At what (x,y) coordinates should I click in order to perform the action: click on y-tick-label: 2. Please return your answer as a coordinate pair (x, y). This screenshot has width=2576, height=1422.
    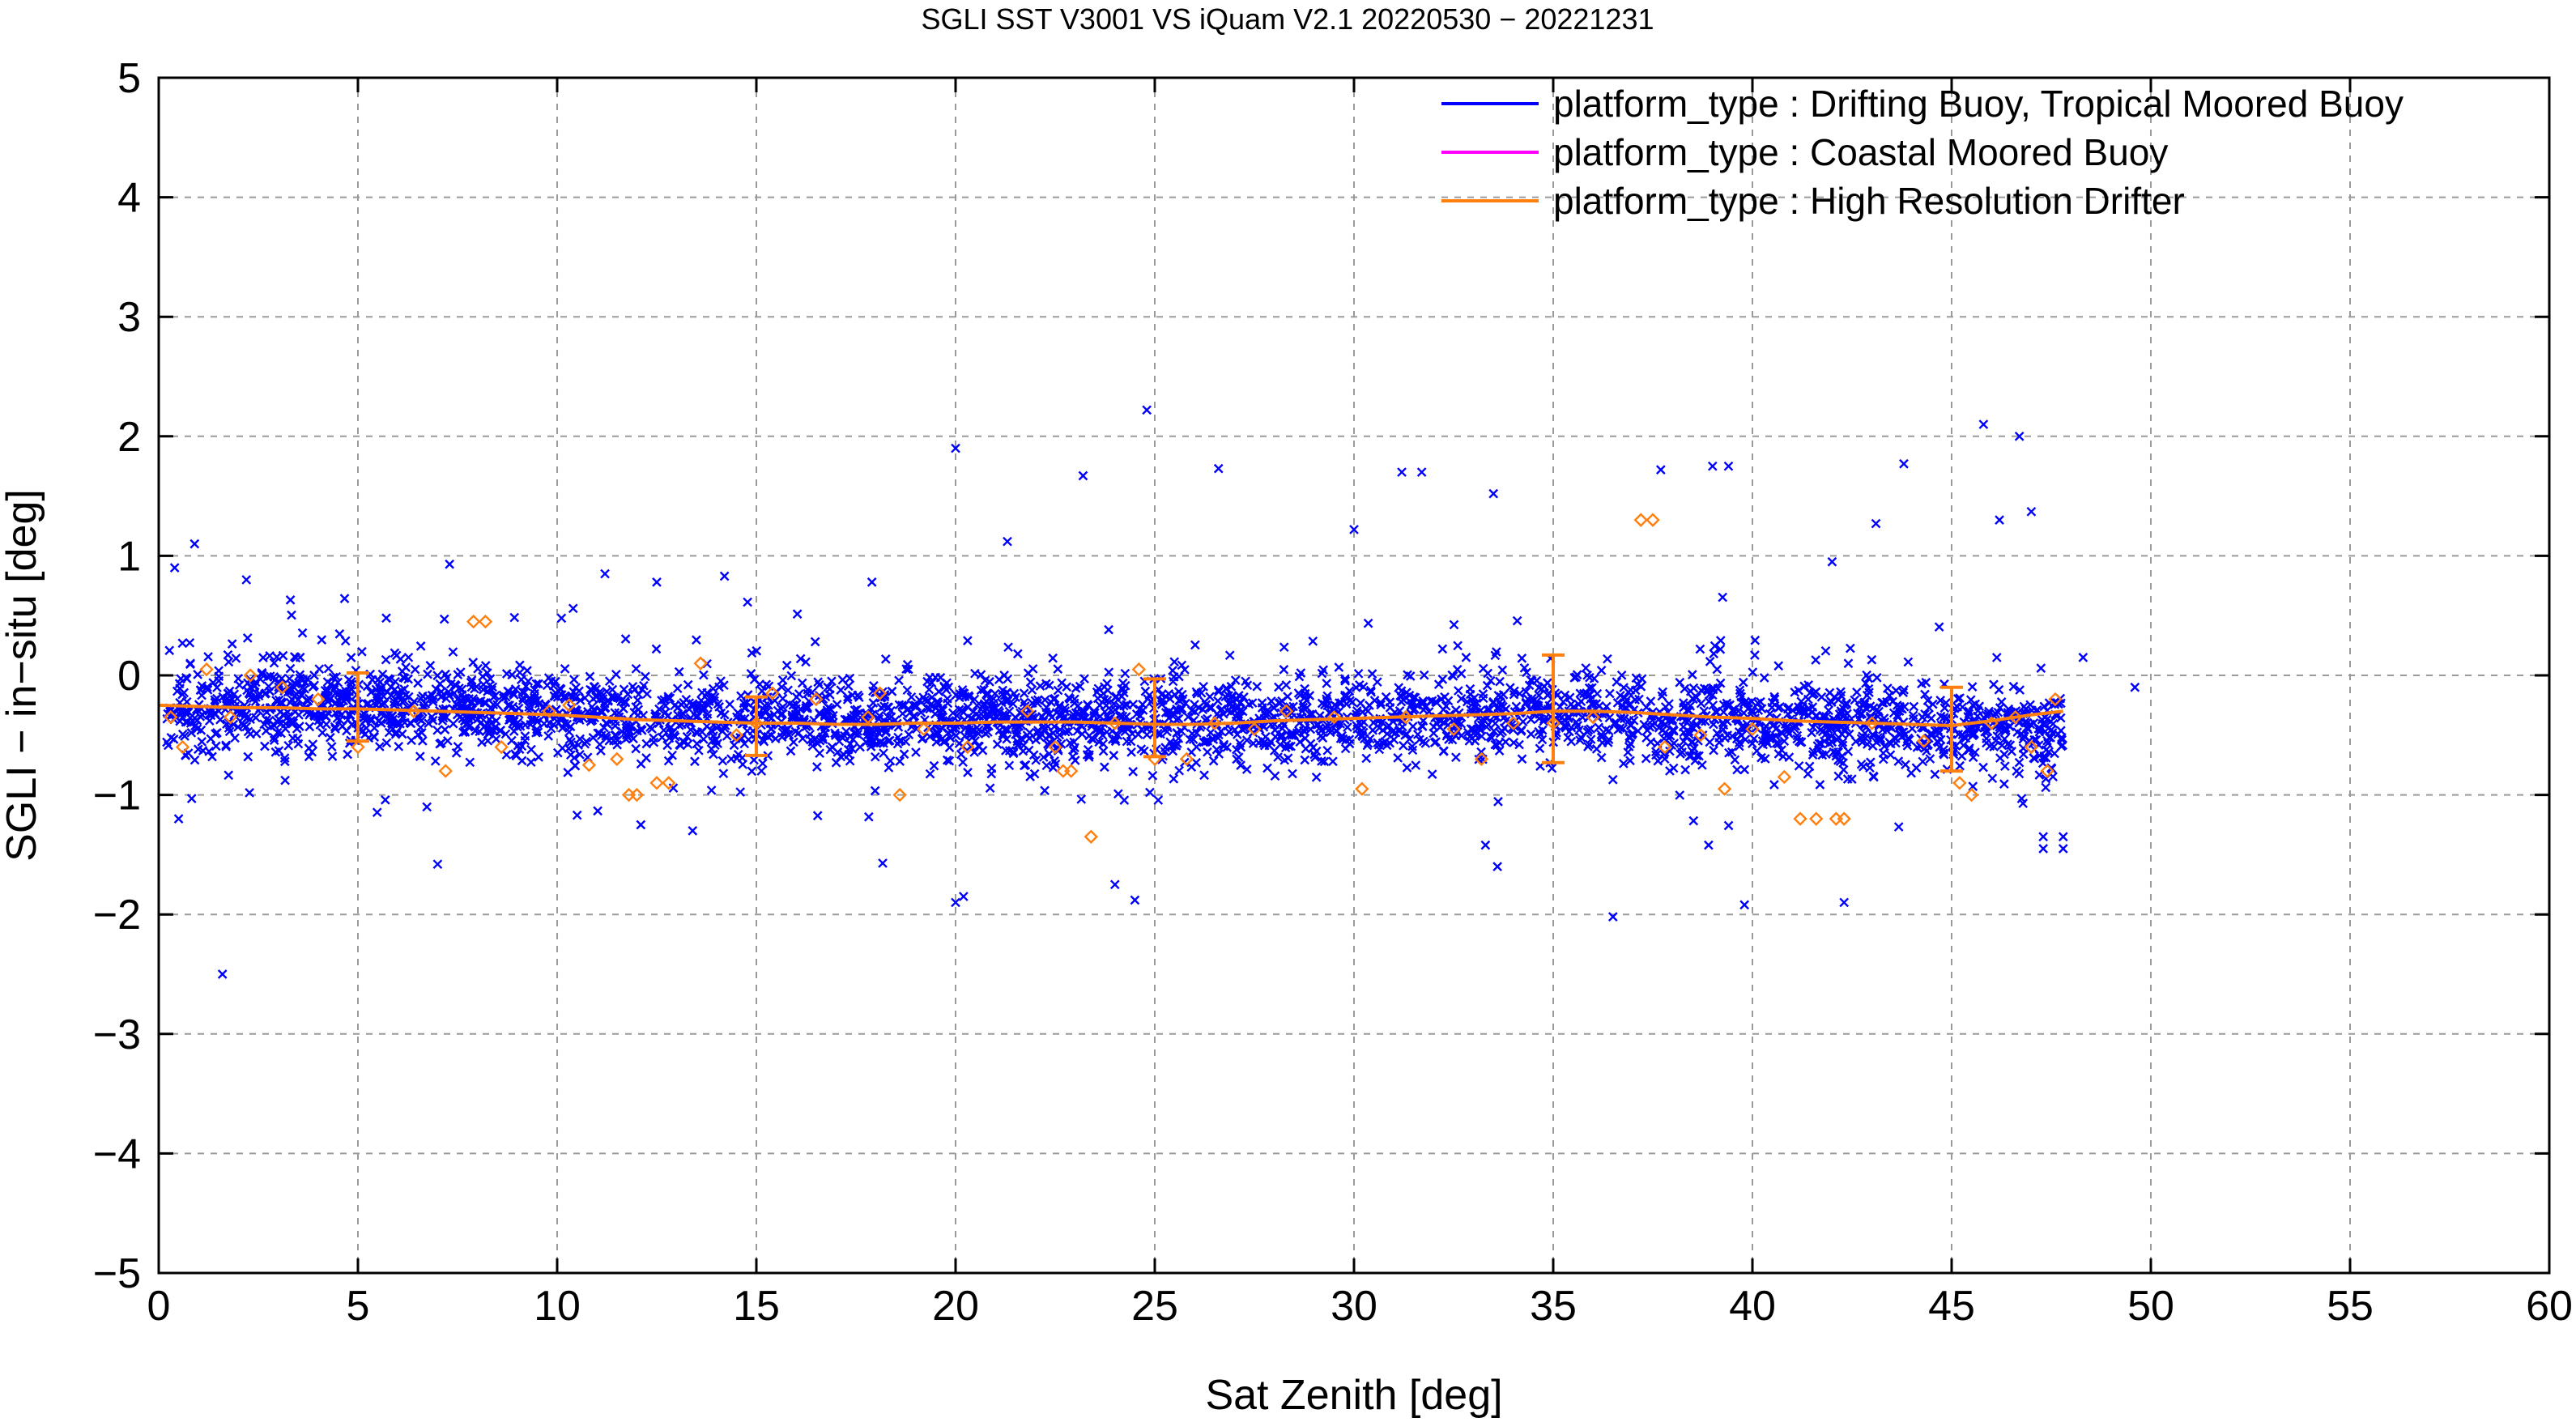
    Looking at the image, I should click on (129, 437).